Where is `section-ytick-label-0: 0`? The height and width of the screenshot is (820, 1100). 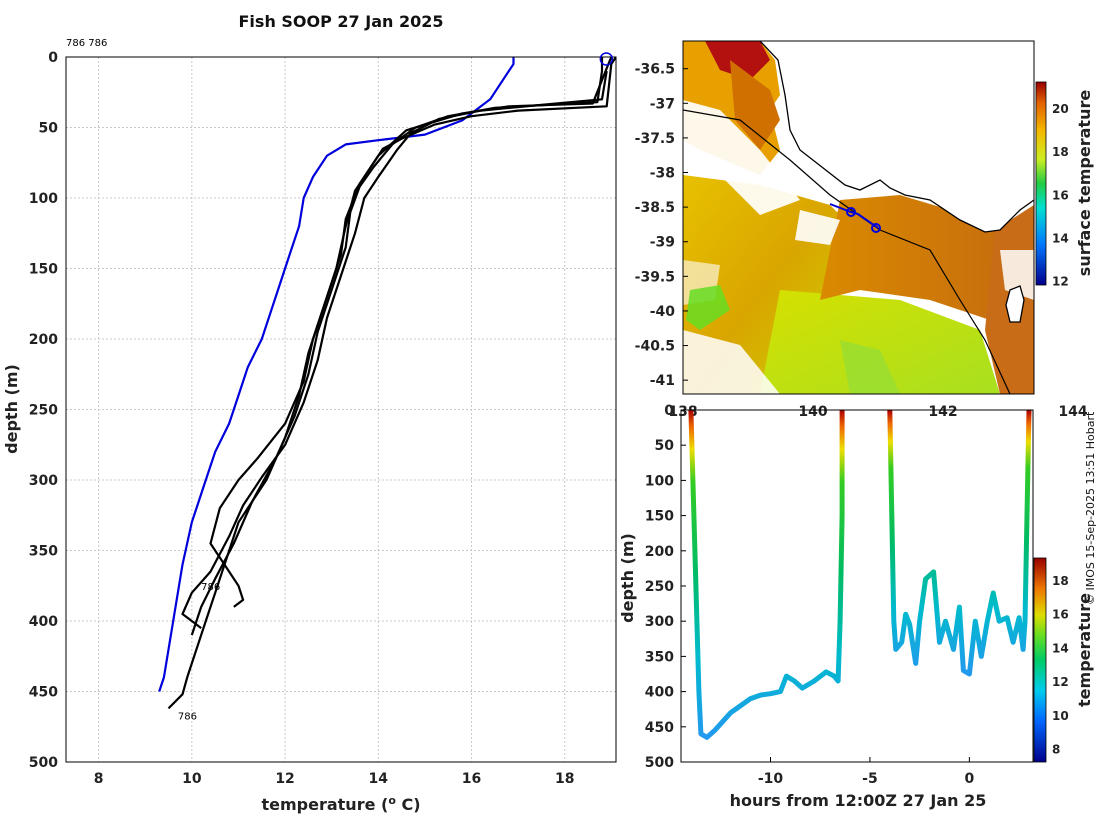
section-ytick-label-0: 0 is located at coordinates (669, 411).